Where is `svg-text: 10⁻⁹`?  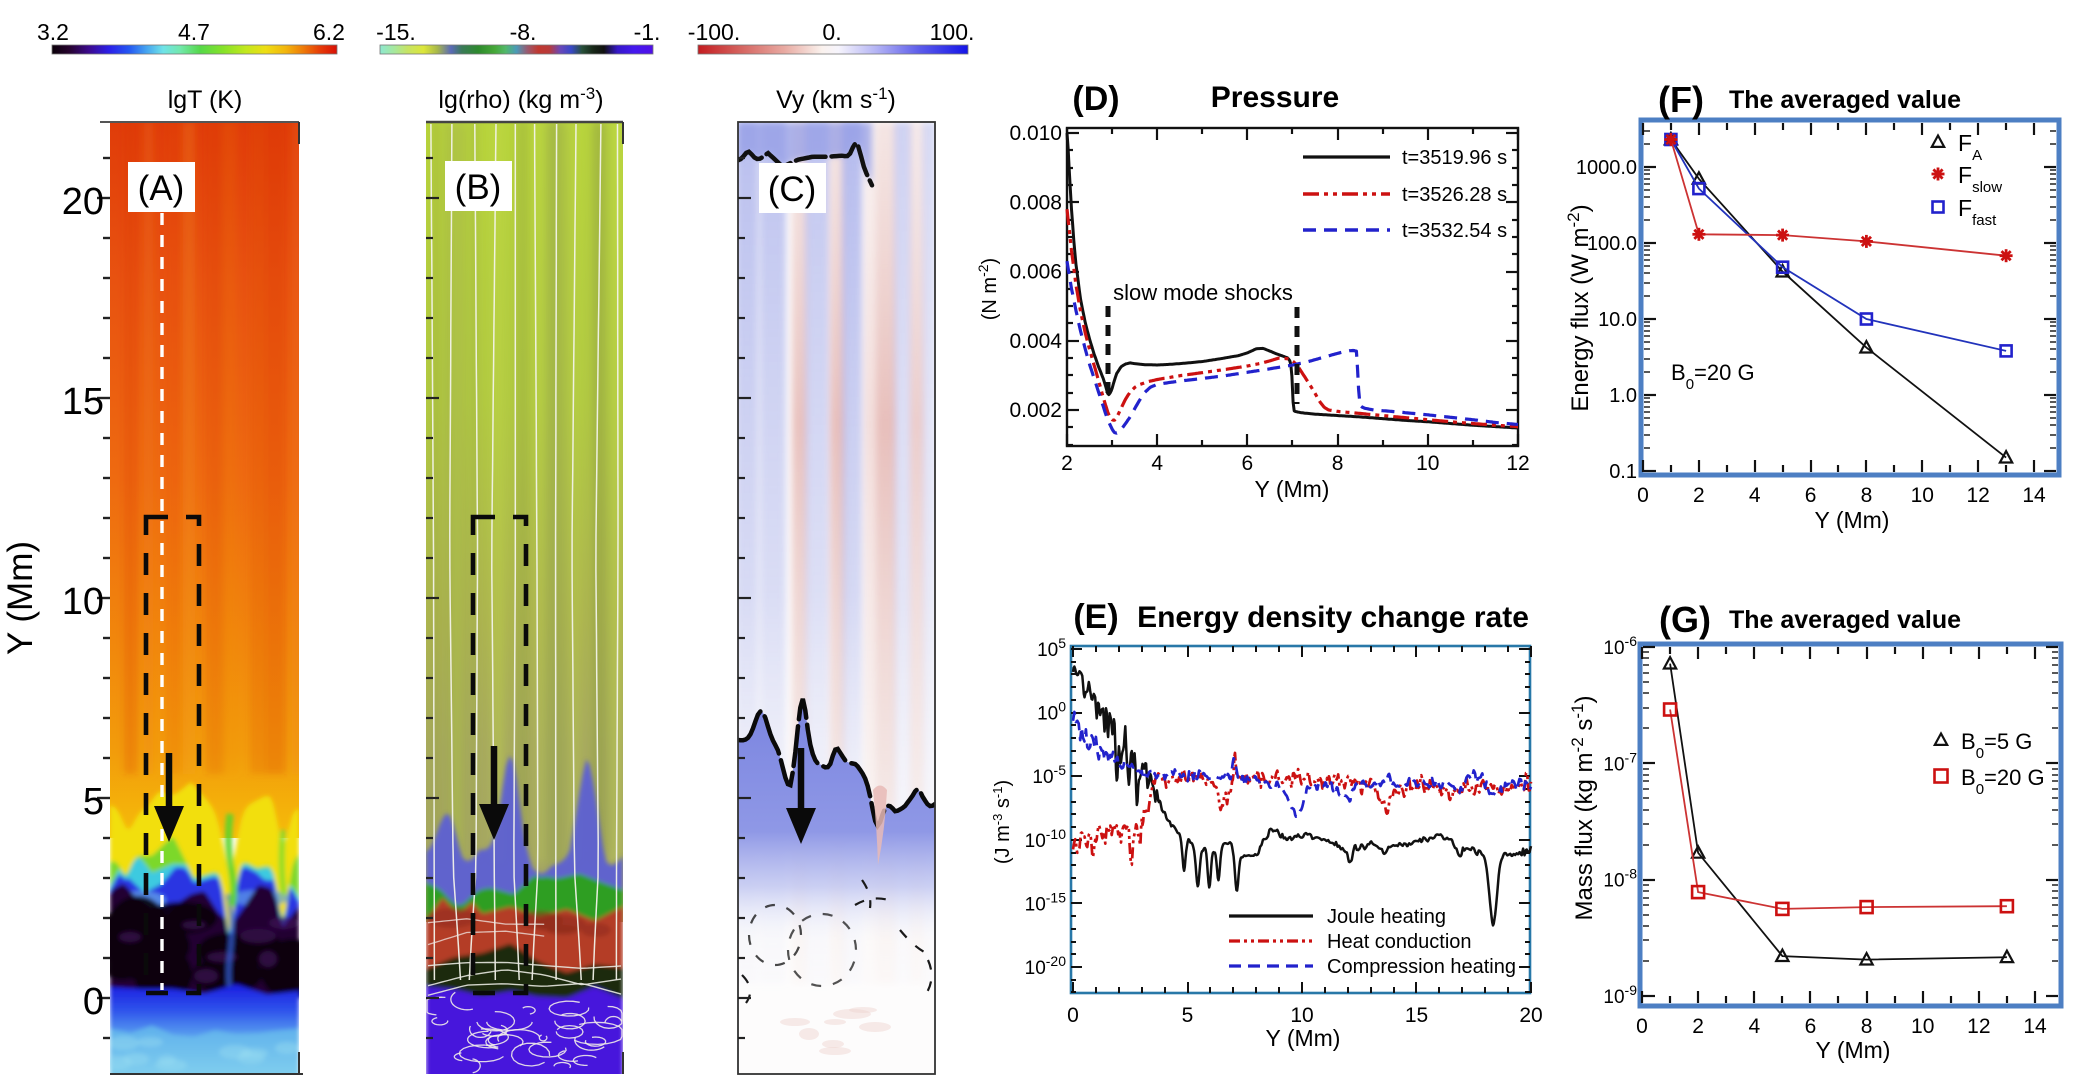 svg-text: 10⁻⁹ is located at coordinates (1620, 995).